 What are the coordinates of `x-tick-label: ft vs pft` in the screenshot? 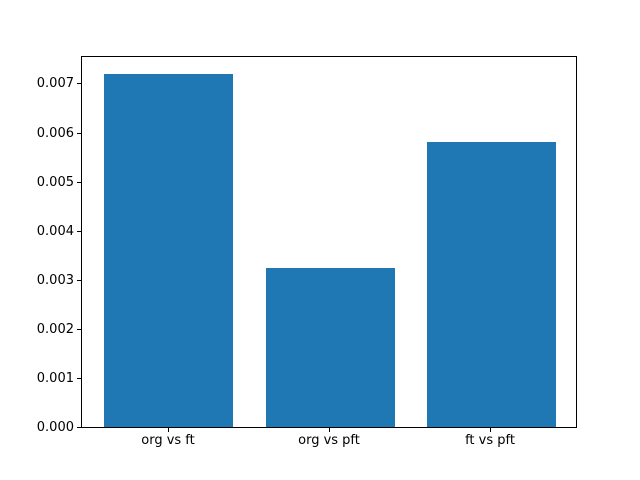 It's located at (490, 440).